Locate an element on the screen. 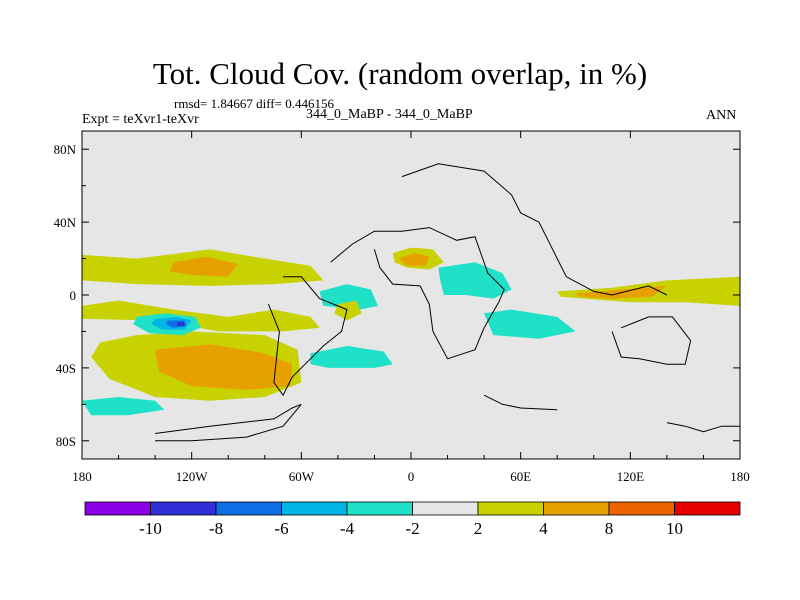 The height and width of the screenshot is (600, 800). colorbar-tick-label: 4 is located at coordinates (543, 528).